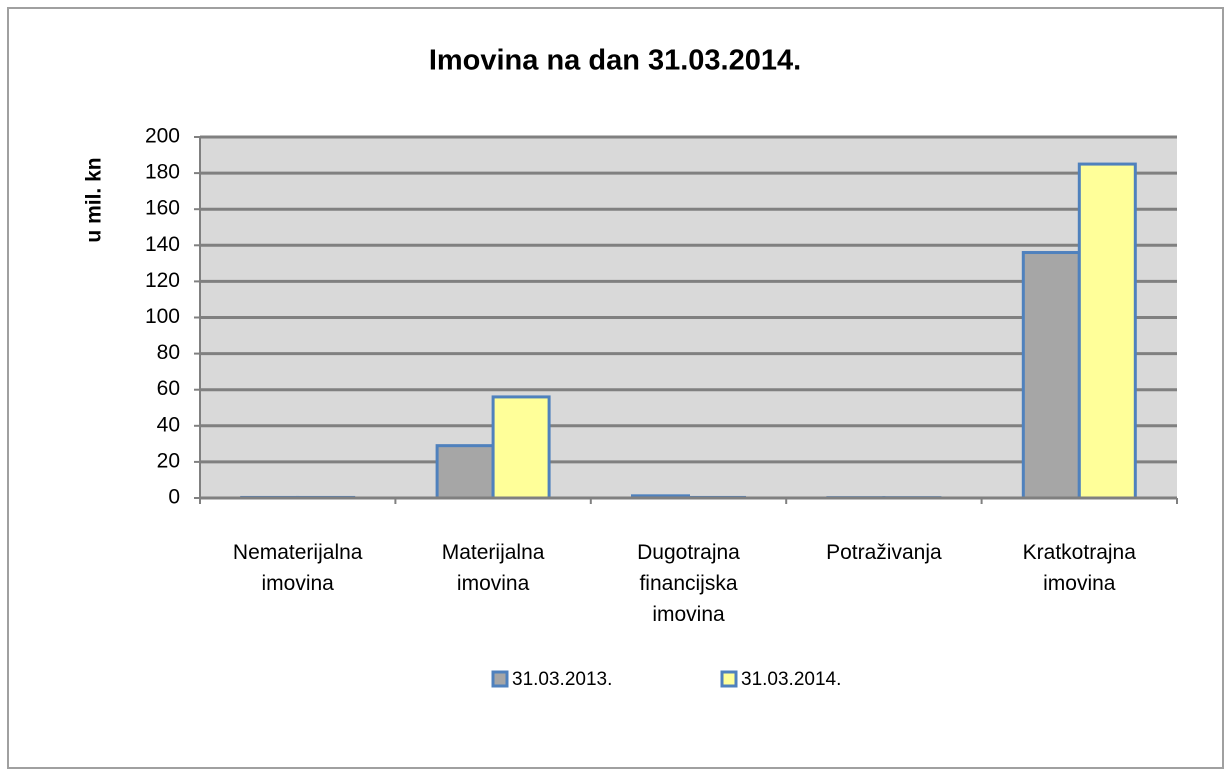 Image resolution: width=1231 pixels, height=771 pixels. I want to click on x-tick-label: Dugotrajna financijska imovina, so click(688, 583).